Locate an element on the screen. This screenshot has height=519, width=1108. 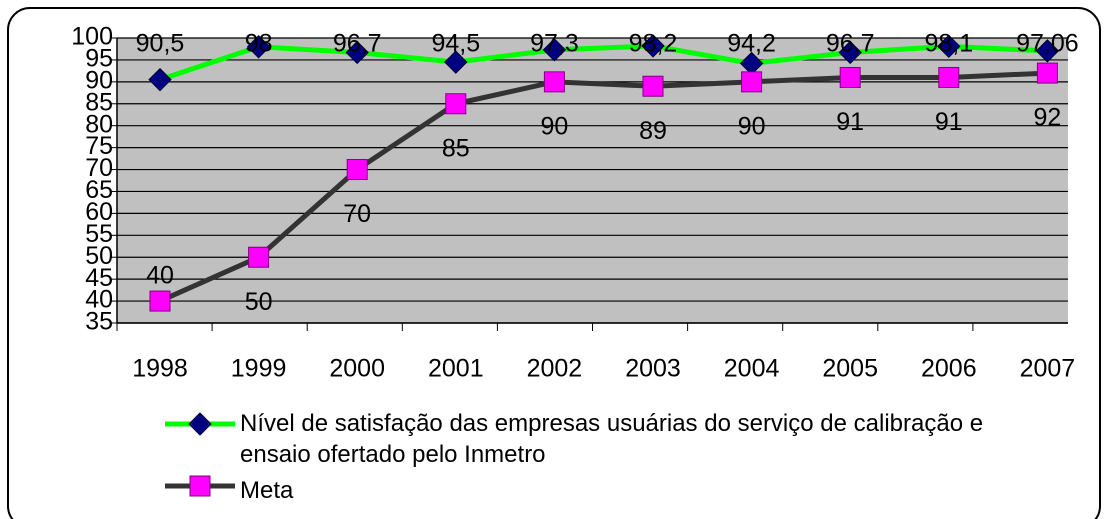
data-label: 90,5 is located at coordinates (160, 44).